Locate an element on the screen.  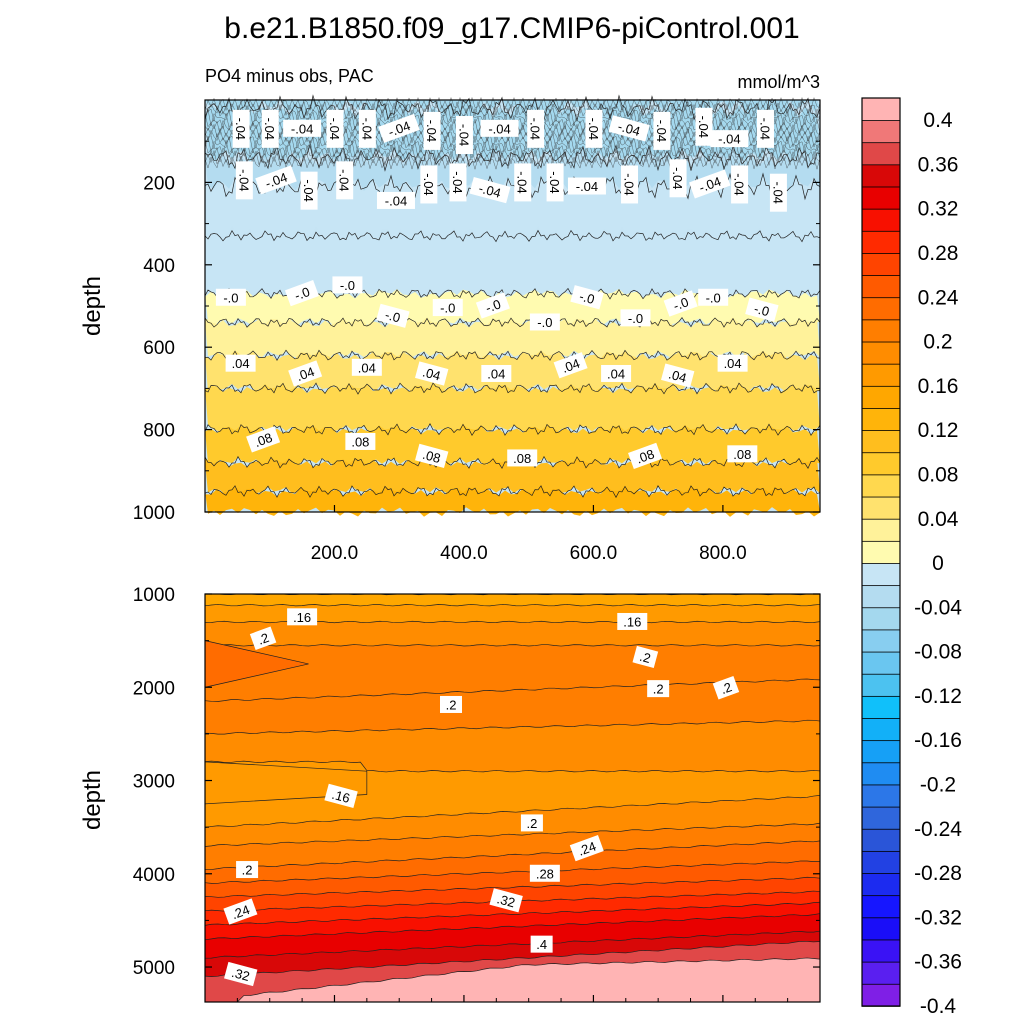
lower-contour-label: .2 is located at coordinates (263, 638).